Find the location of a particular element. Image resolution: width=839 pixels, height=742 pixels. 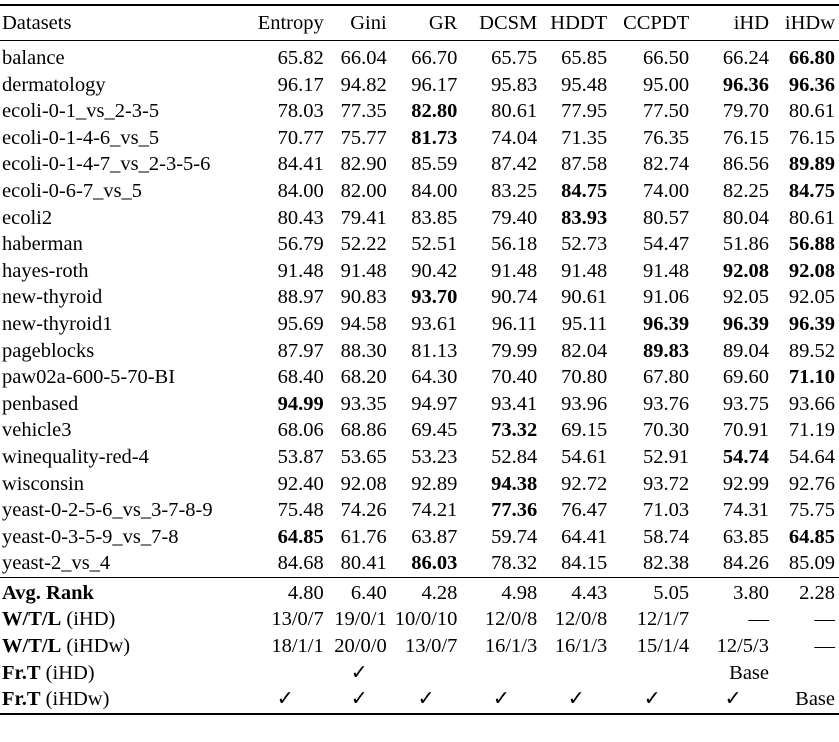

score-cell: 70.77 is located at coordinates (300, 137).